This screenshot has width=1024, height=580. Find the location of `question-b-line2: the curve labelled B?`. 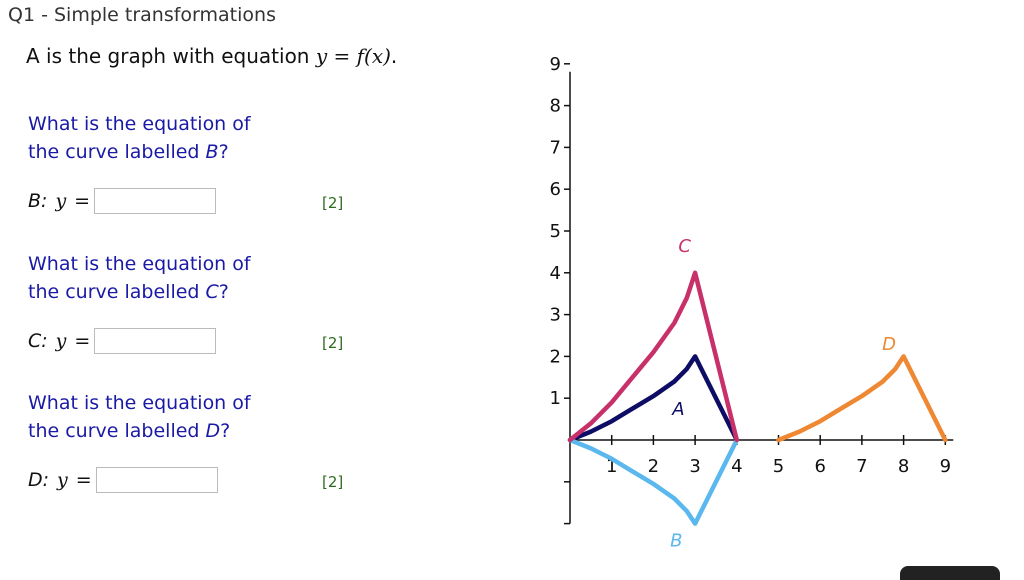

question-b-line2: the curve labelled B? is located at coordinates (139, 152).